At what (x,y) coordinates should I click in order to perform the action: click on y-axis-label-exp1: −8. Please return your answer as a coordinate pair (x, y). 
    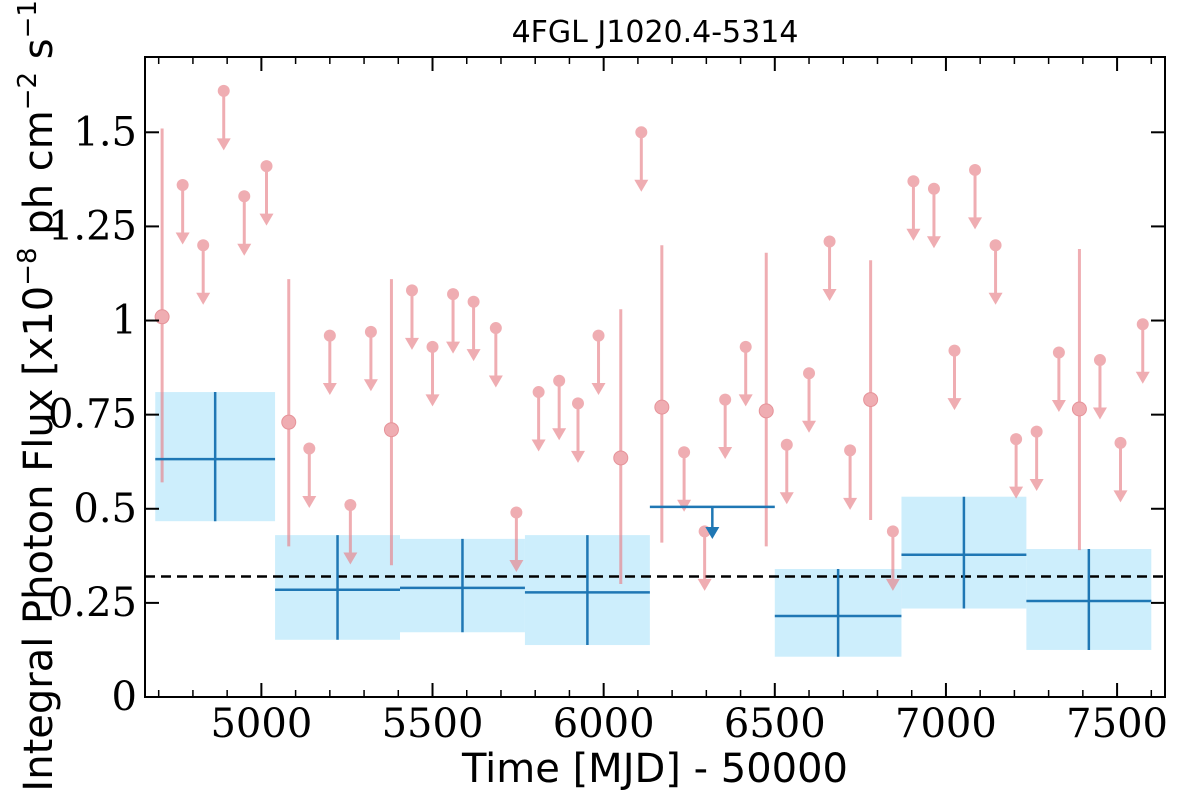
    Looking at the image, I should click on (28, 266).